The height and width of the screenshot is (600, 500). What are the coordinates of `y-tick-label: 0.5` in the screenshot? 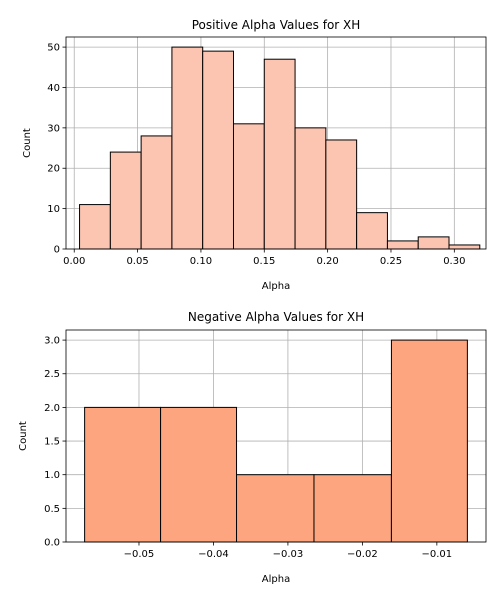 It's located at (52, 509).